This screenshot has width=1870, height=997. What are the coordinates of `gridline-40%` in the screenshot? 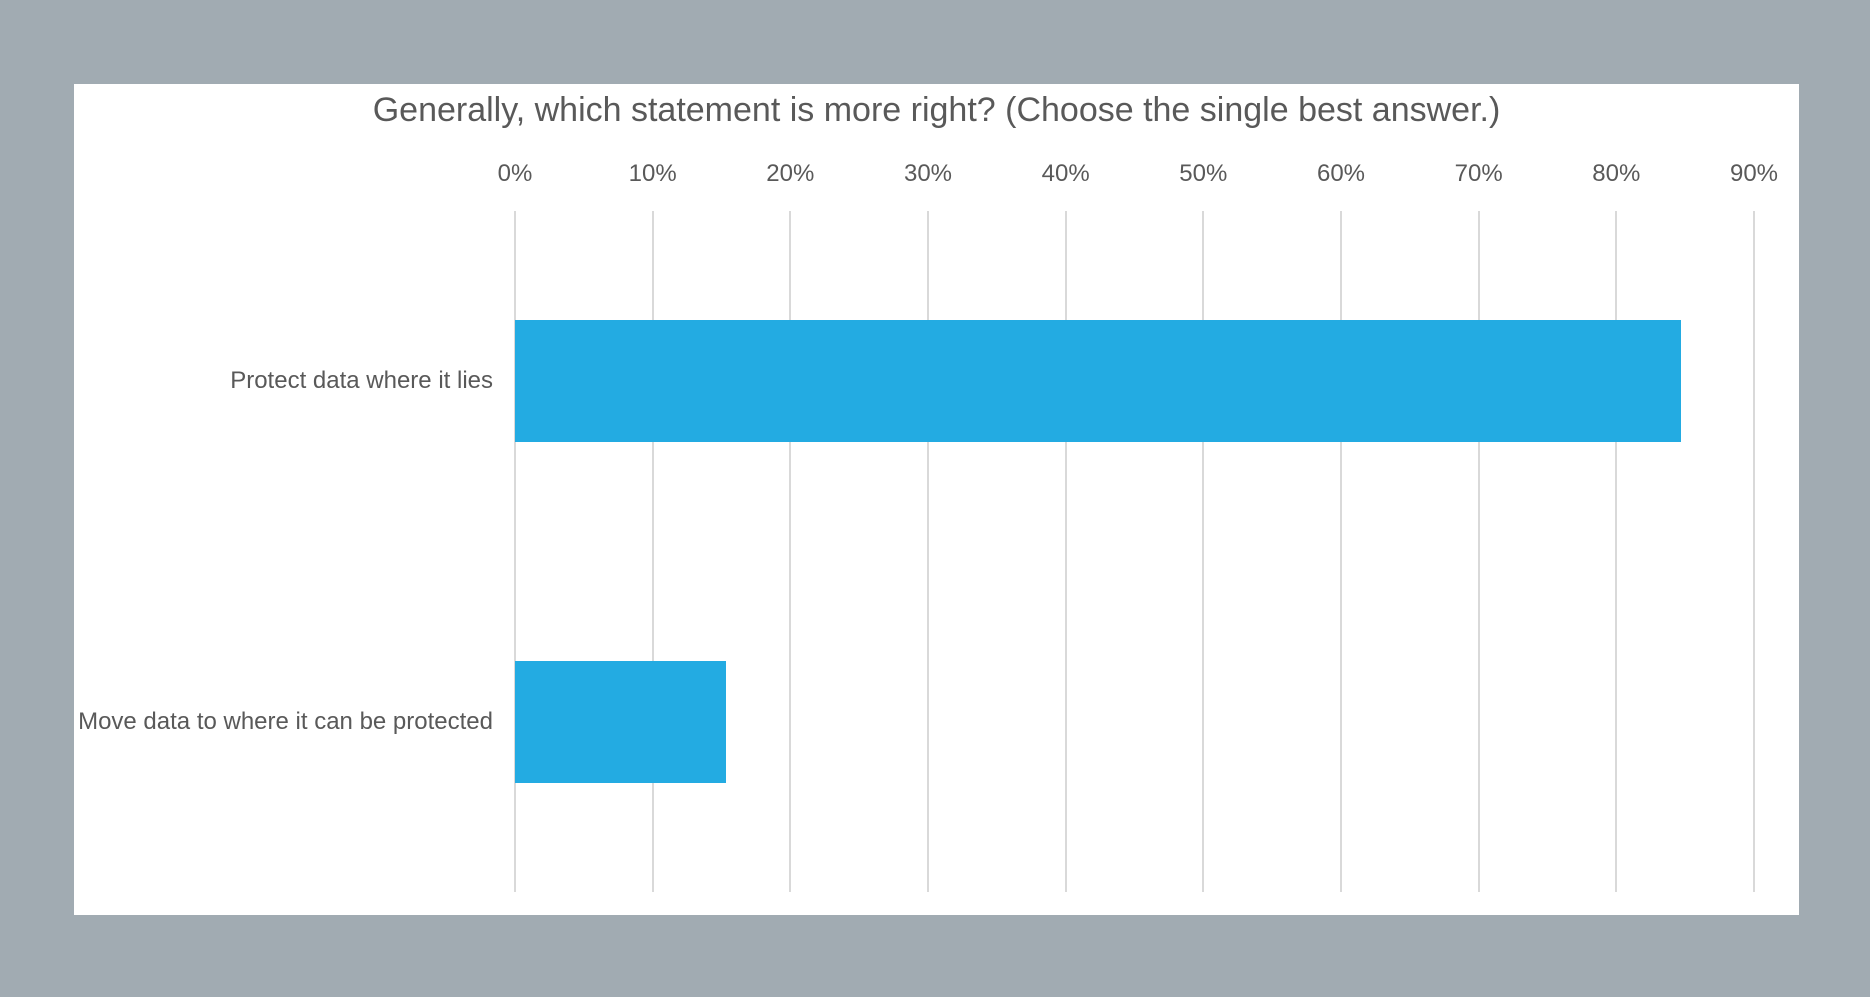 It's located at (1065, 551).